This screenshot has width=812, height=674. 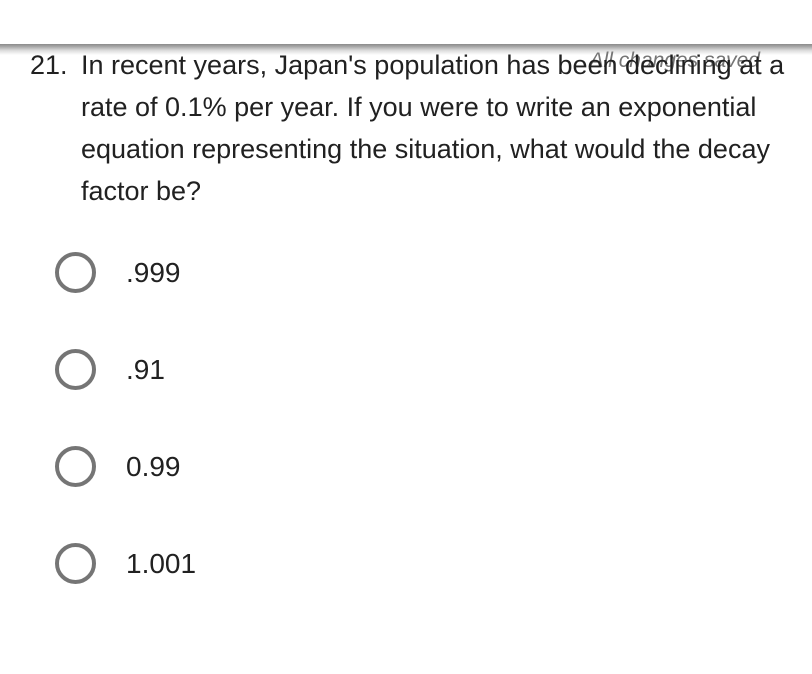 I want to click on answer-option: 0.99, so click(x=433, y=466).